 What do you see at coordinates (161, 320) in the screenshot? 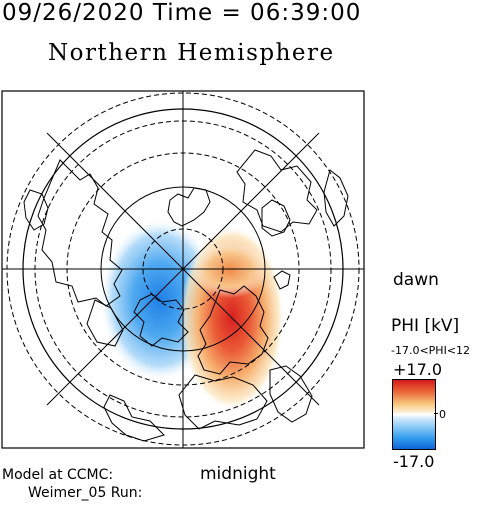
I see `coastline-canadian-arctic` at bounding box center [161, 320].